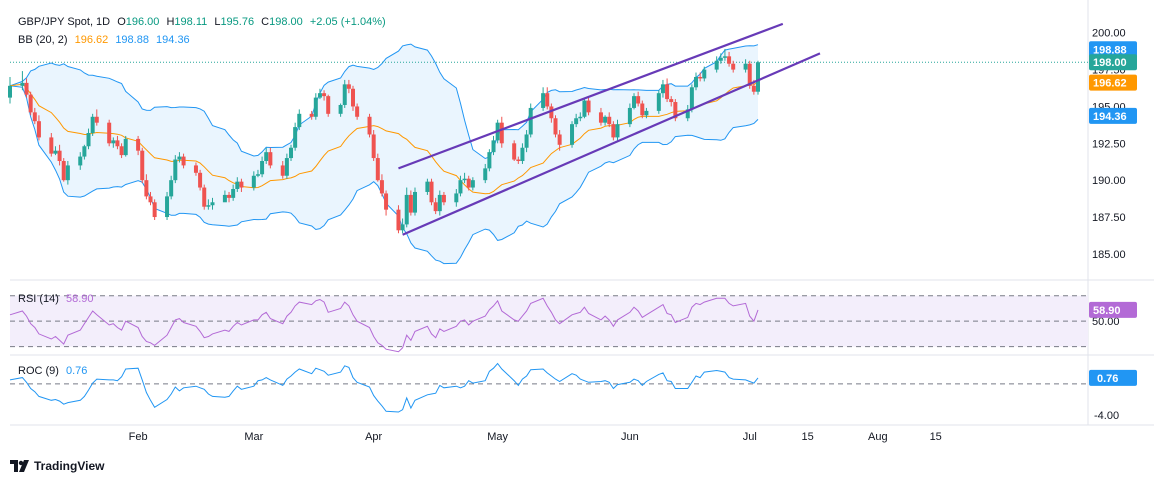 The width and height of the screenshot is (1154, 485). I want to click on bb-mid-value: 196.62, so click(91, 40).